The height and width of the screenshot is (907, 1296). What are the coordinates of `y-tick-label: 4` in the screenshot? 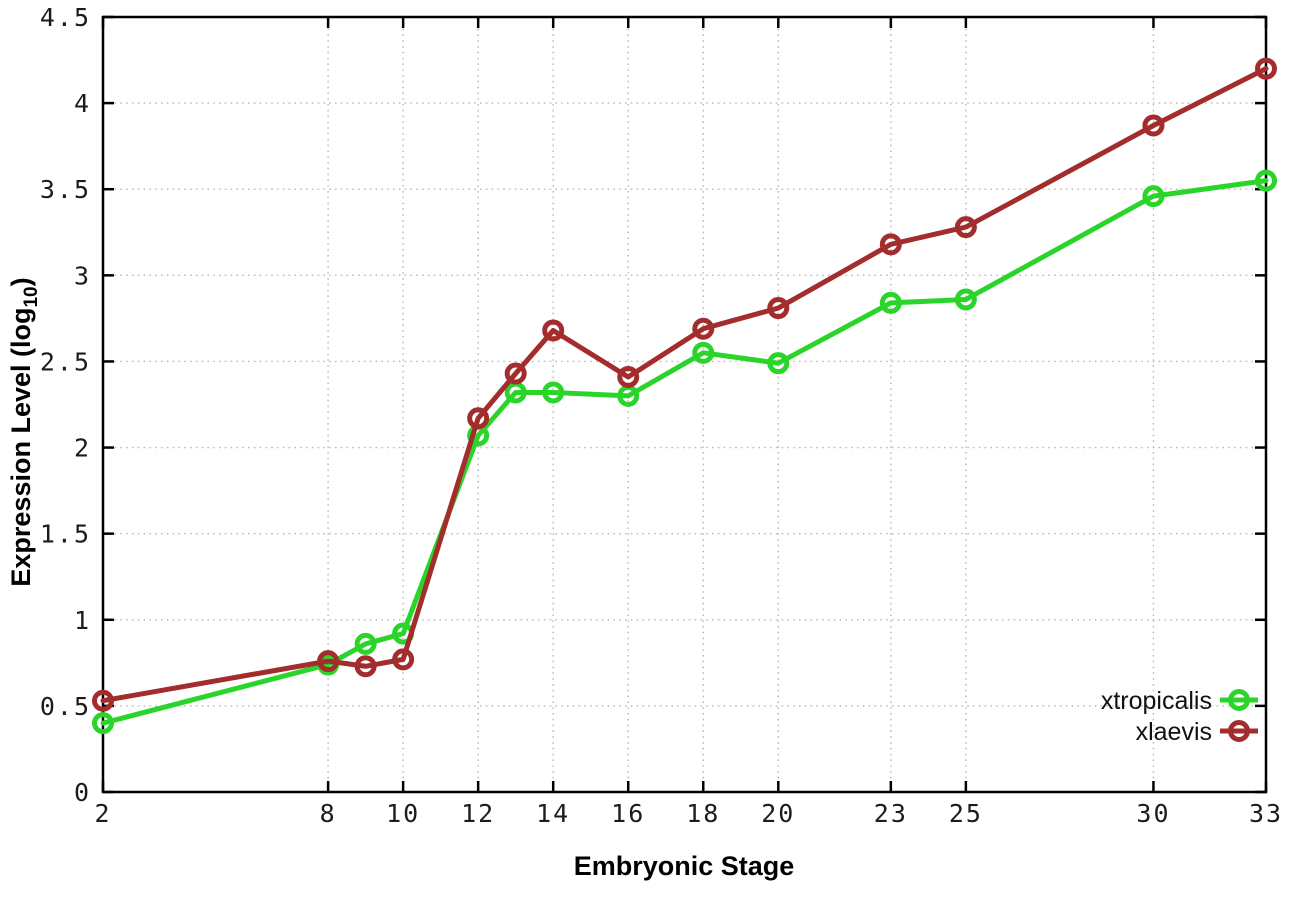 It's located at (82, 103).